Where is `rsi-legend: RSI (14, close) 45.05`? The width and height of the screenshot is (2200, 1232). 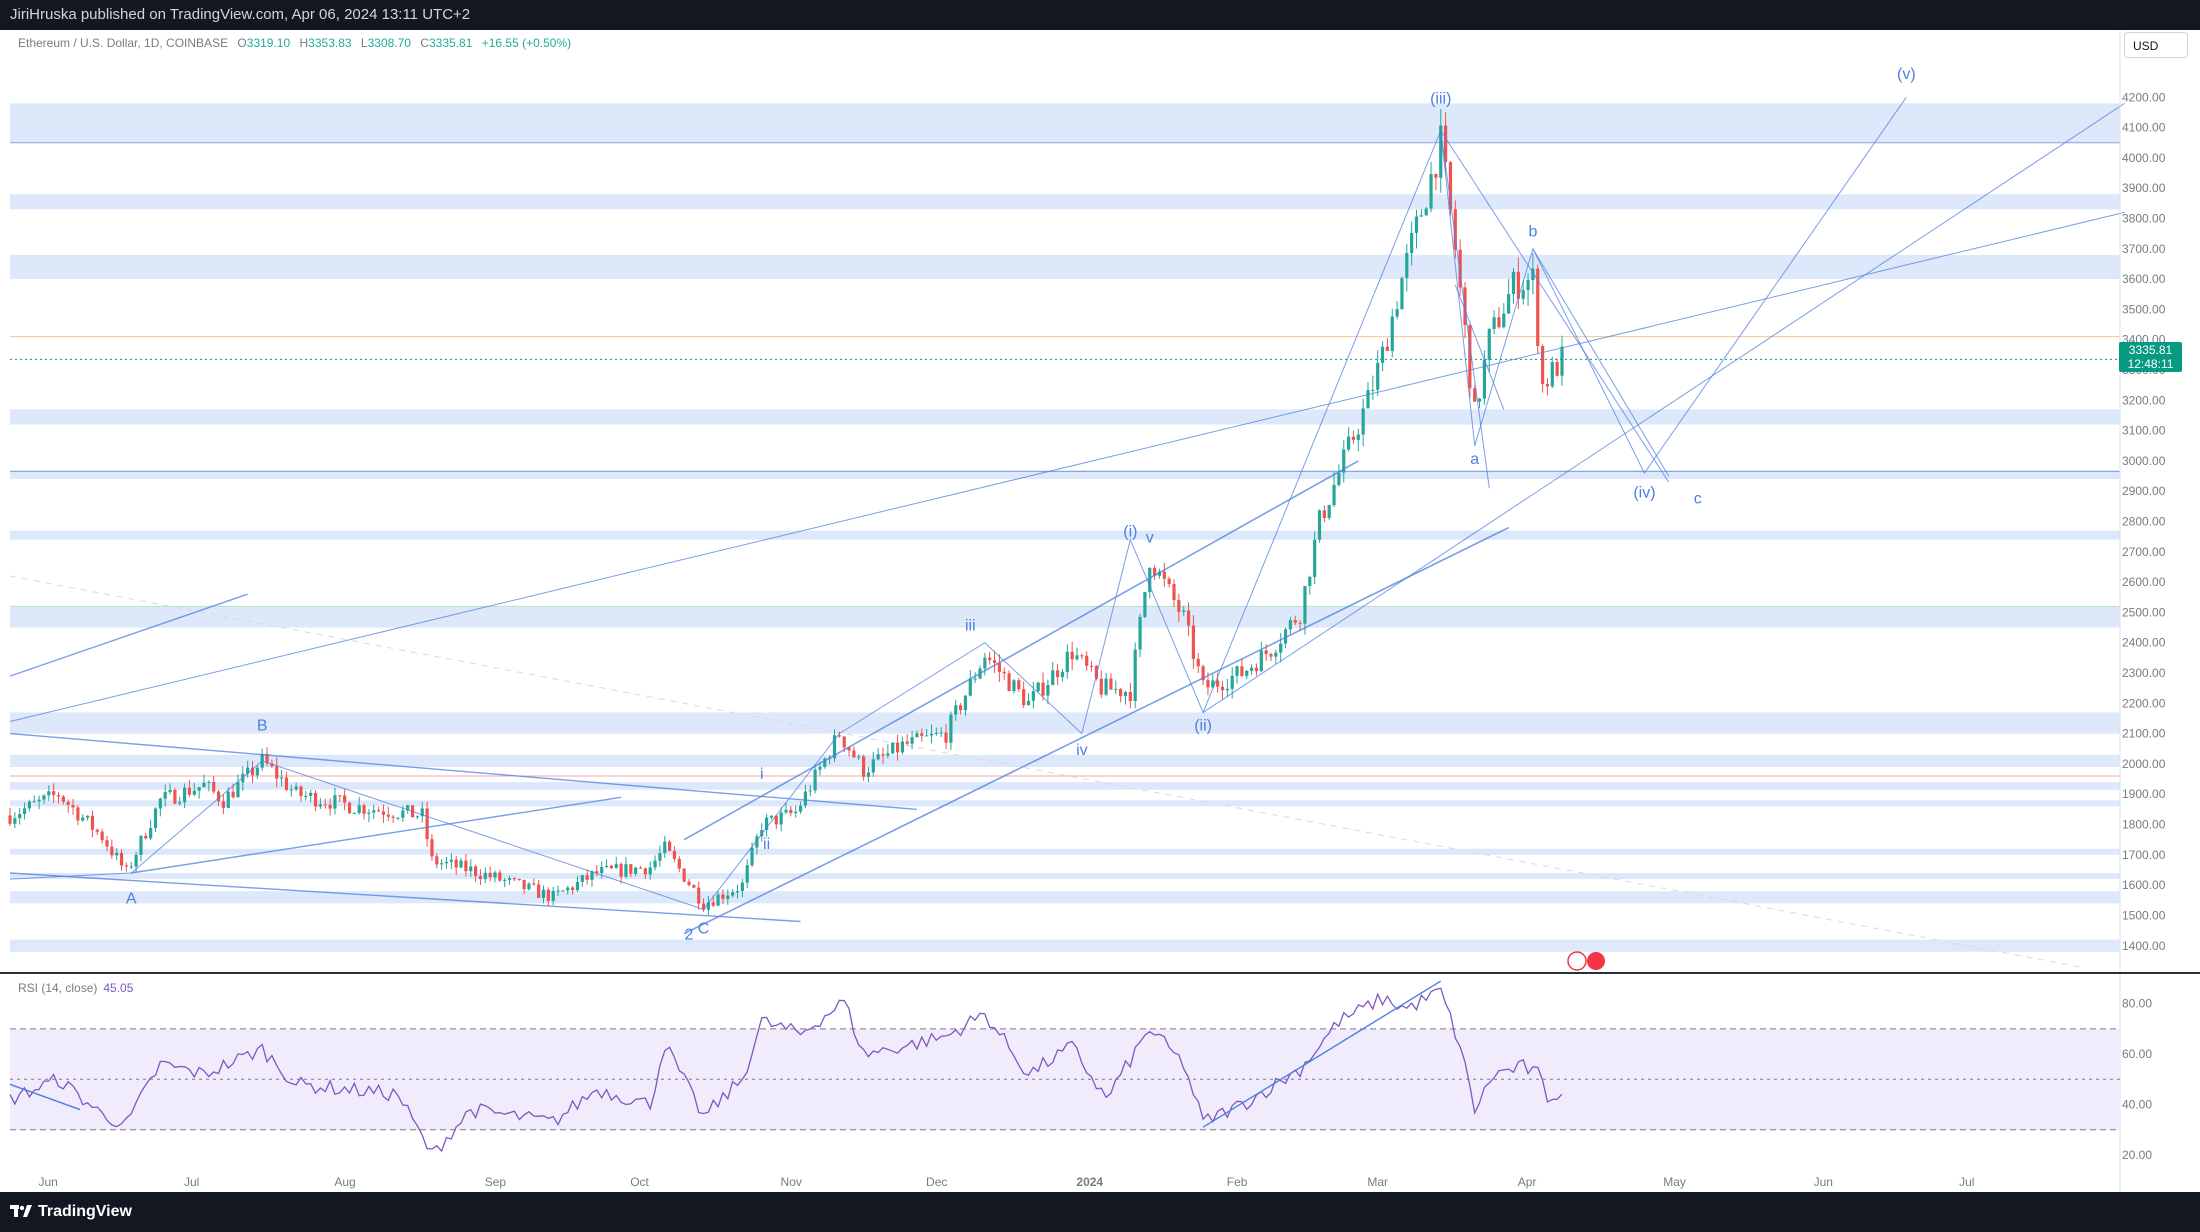
rsi-legend: RSI (14, close) 45.05 is located at coordinates (75, 988).